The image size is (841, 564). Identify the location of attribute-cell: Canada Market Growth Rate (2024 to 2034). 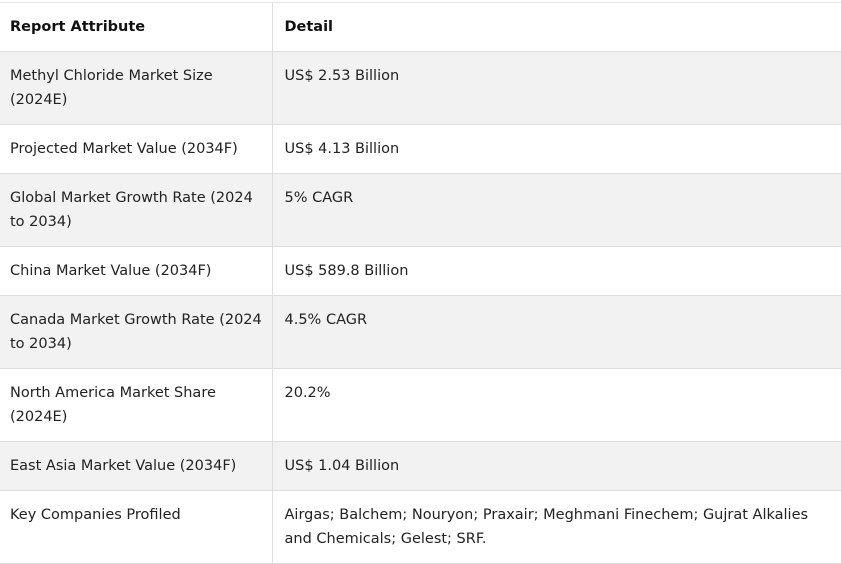
(136, 332).